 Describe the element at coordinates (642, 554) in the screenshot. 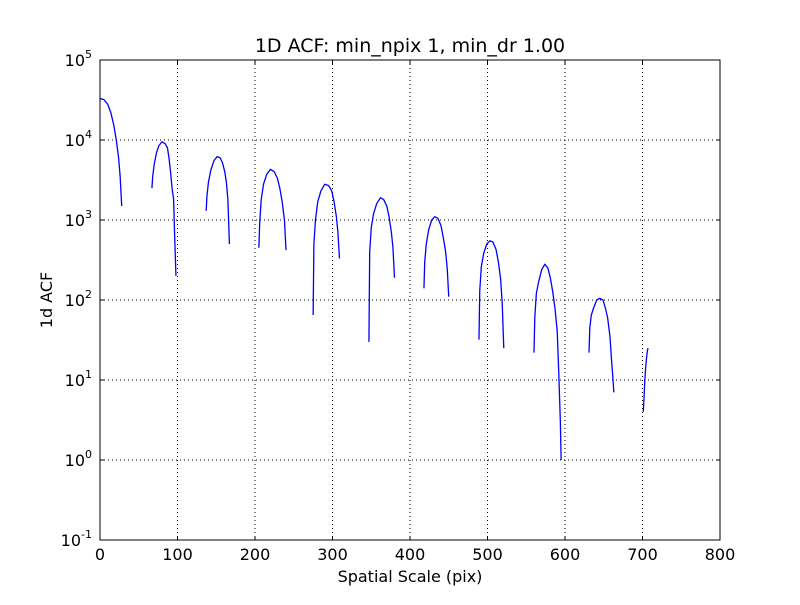

I see `x-tick-label: 700` at that location.